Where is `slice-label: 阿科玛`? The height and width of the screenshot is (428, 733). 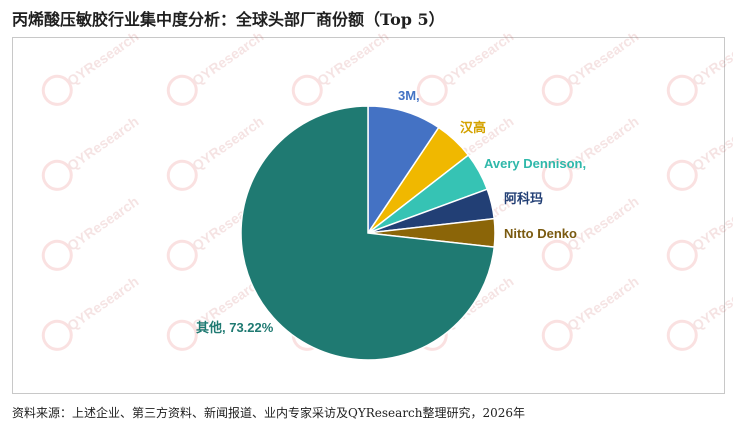
slice-label: 阿科玛 is located at coordinates (523, 198).